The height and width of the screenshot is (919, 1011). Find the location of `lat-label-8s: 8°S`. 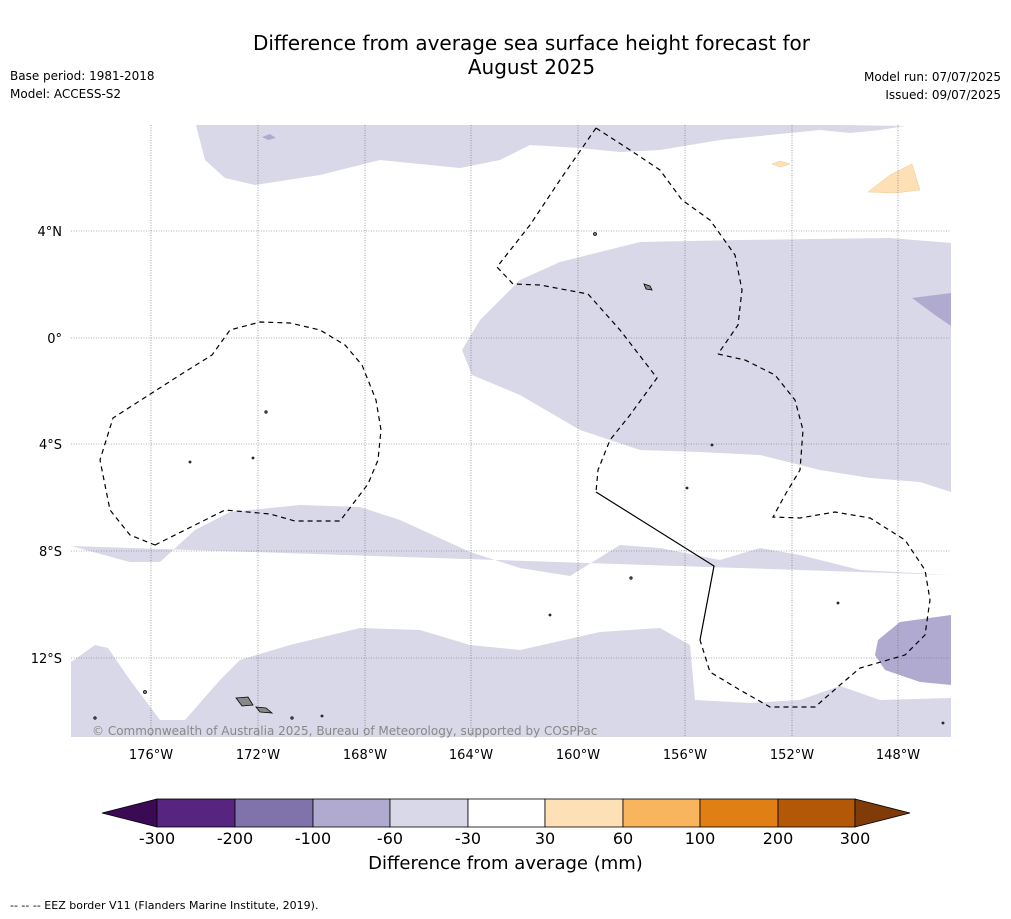

lat-label-8s: 8°S is located at coordinates (50, 552).